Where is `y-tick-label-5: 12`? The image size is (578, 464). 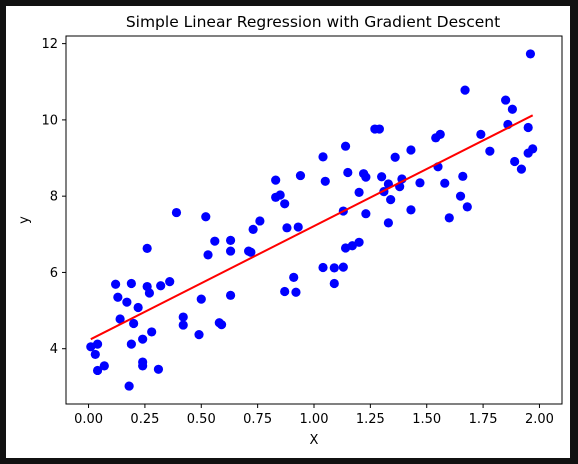 y-tick-label-5: 12 is located at coordinates (49, 44).